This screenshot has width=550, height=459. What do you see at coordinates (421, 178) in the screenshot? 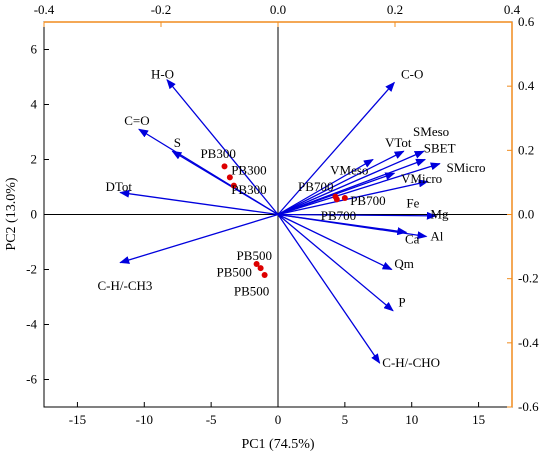
I see `loading-label: VMicro` at bounding box center [421, 178].